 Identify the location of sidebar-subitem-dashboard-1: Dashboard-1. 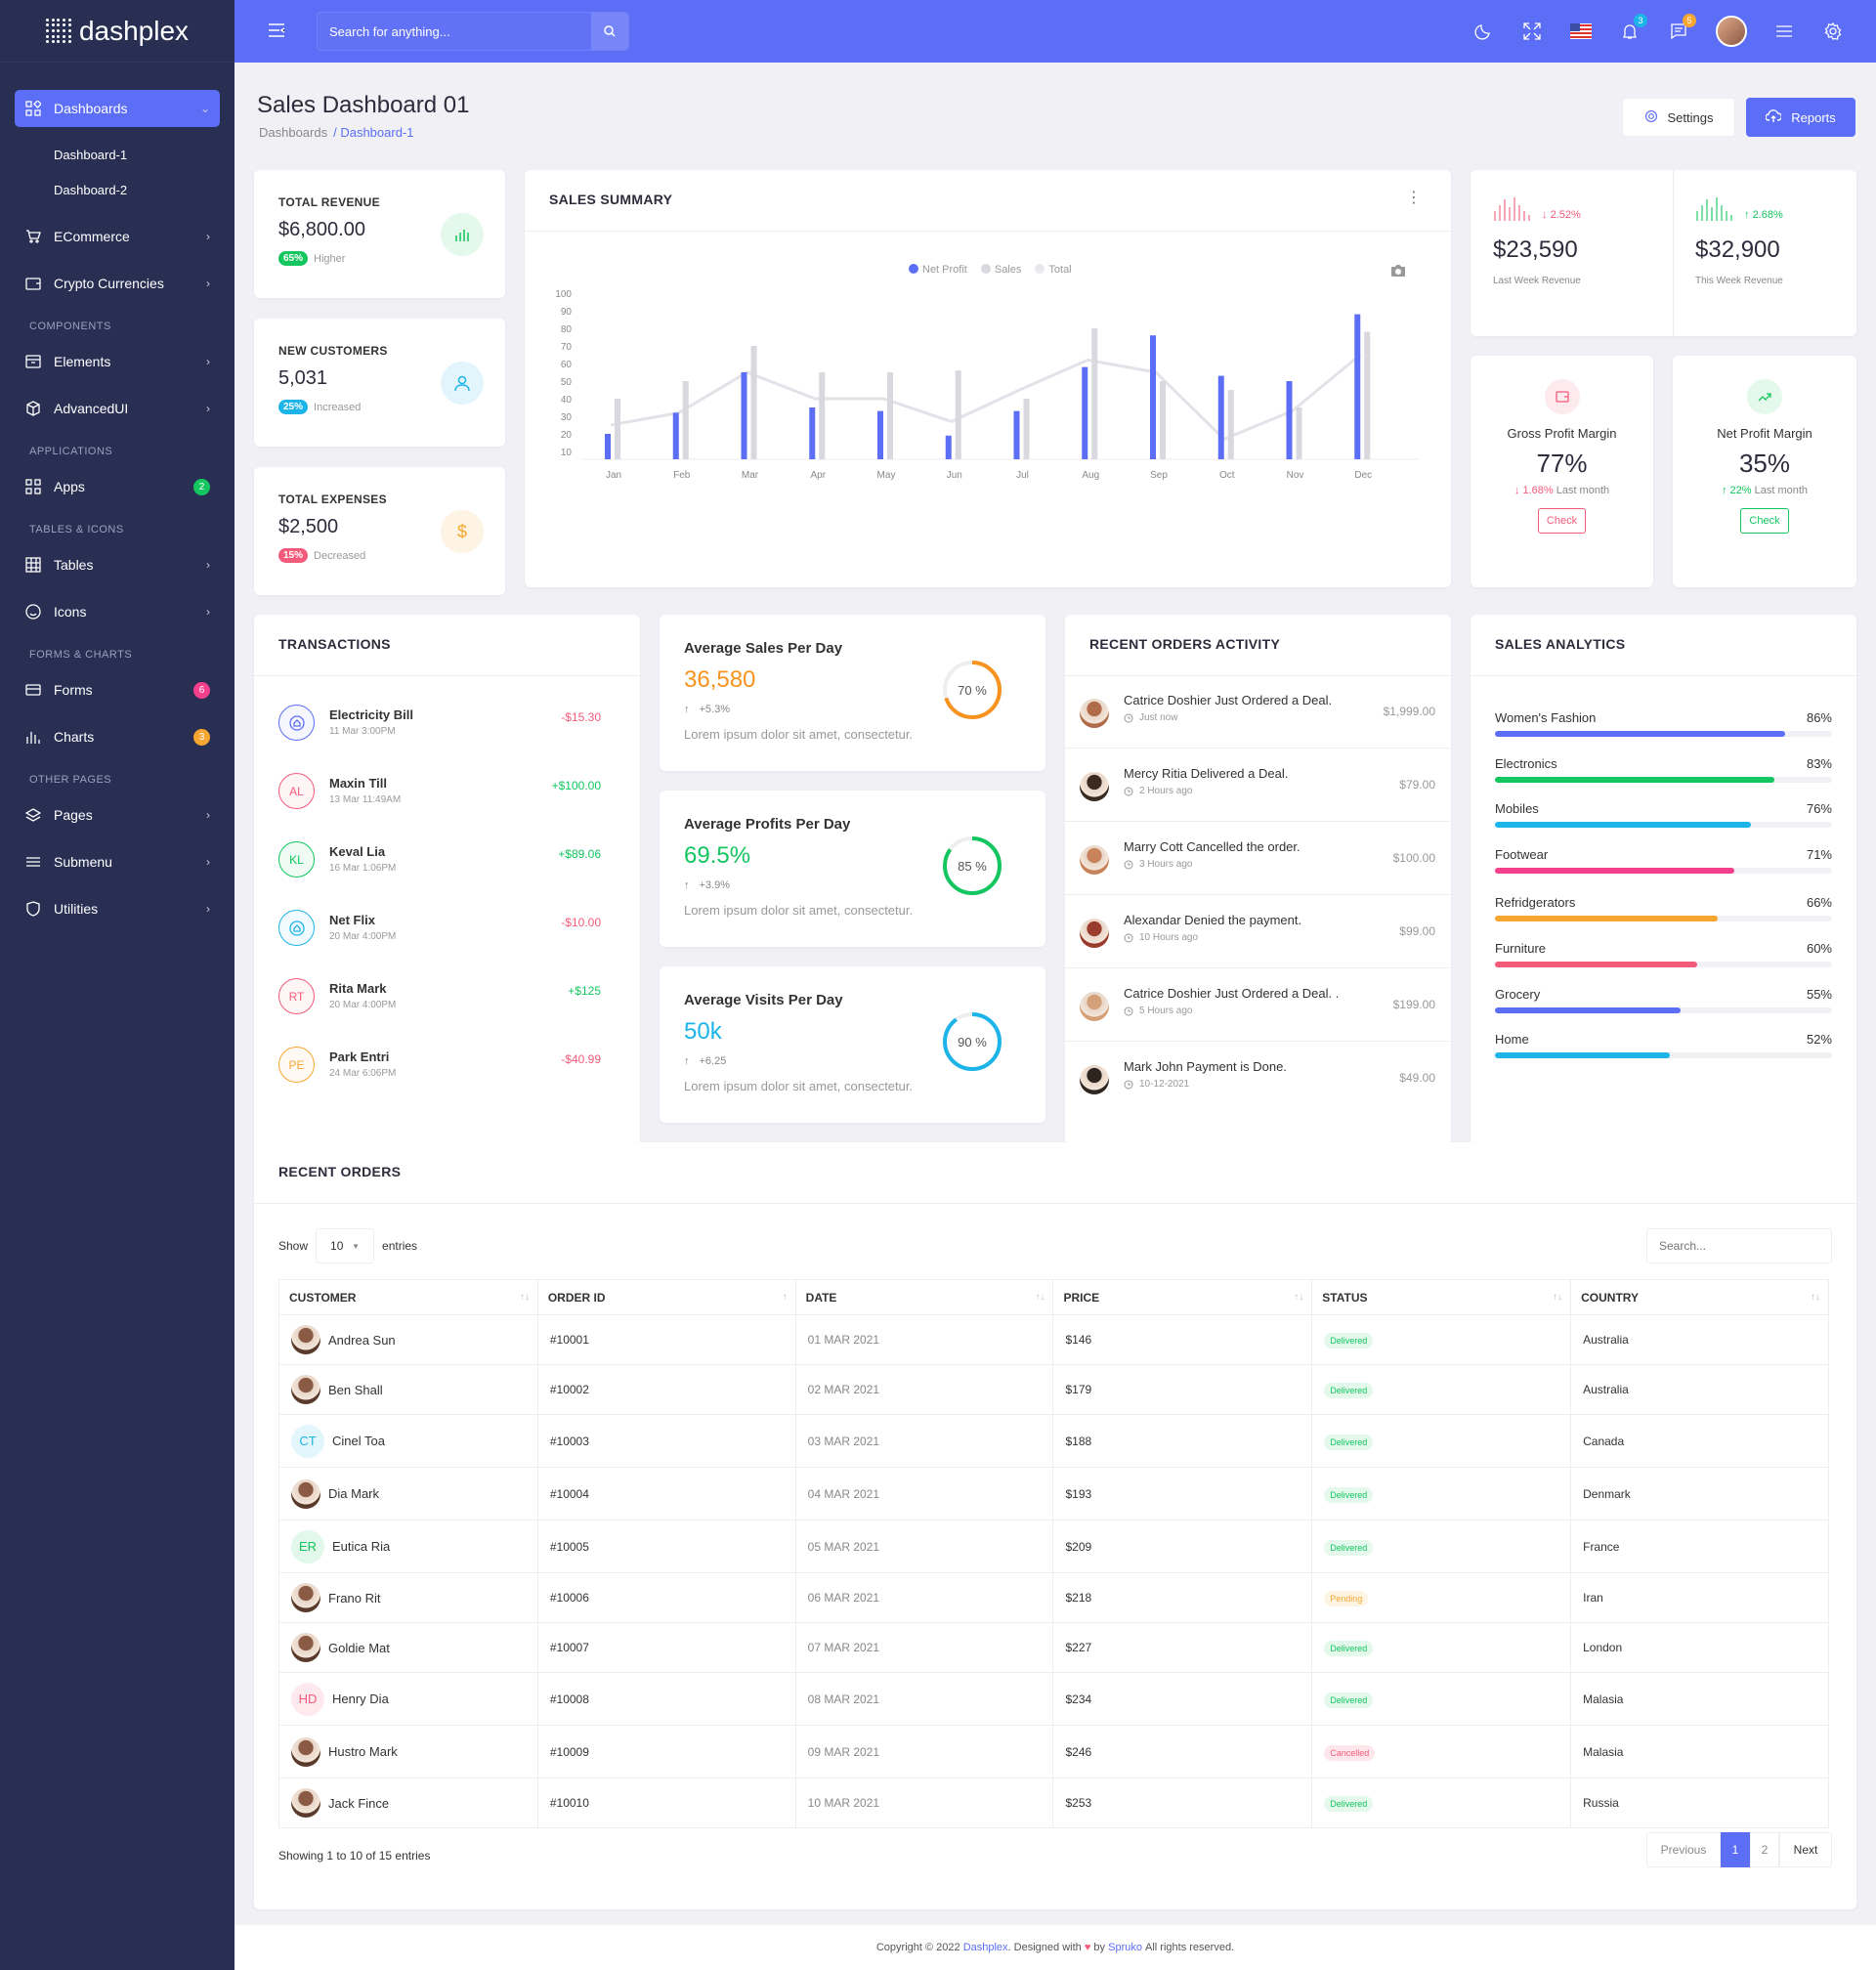
(91, 155).